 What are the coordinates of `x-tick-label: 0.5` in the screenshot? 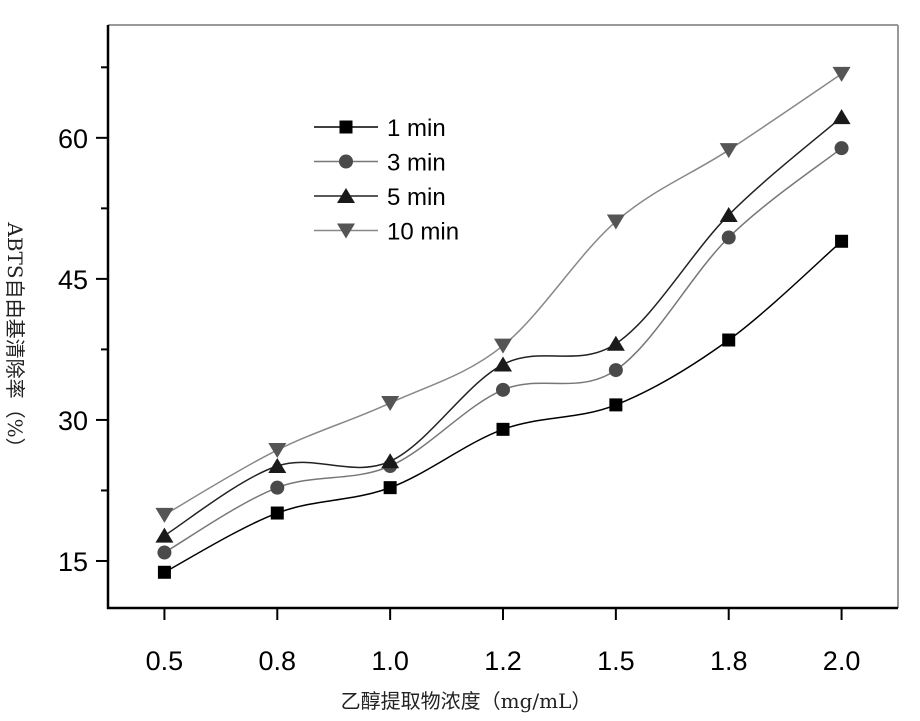 It's located at (165, 661).